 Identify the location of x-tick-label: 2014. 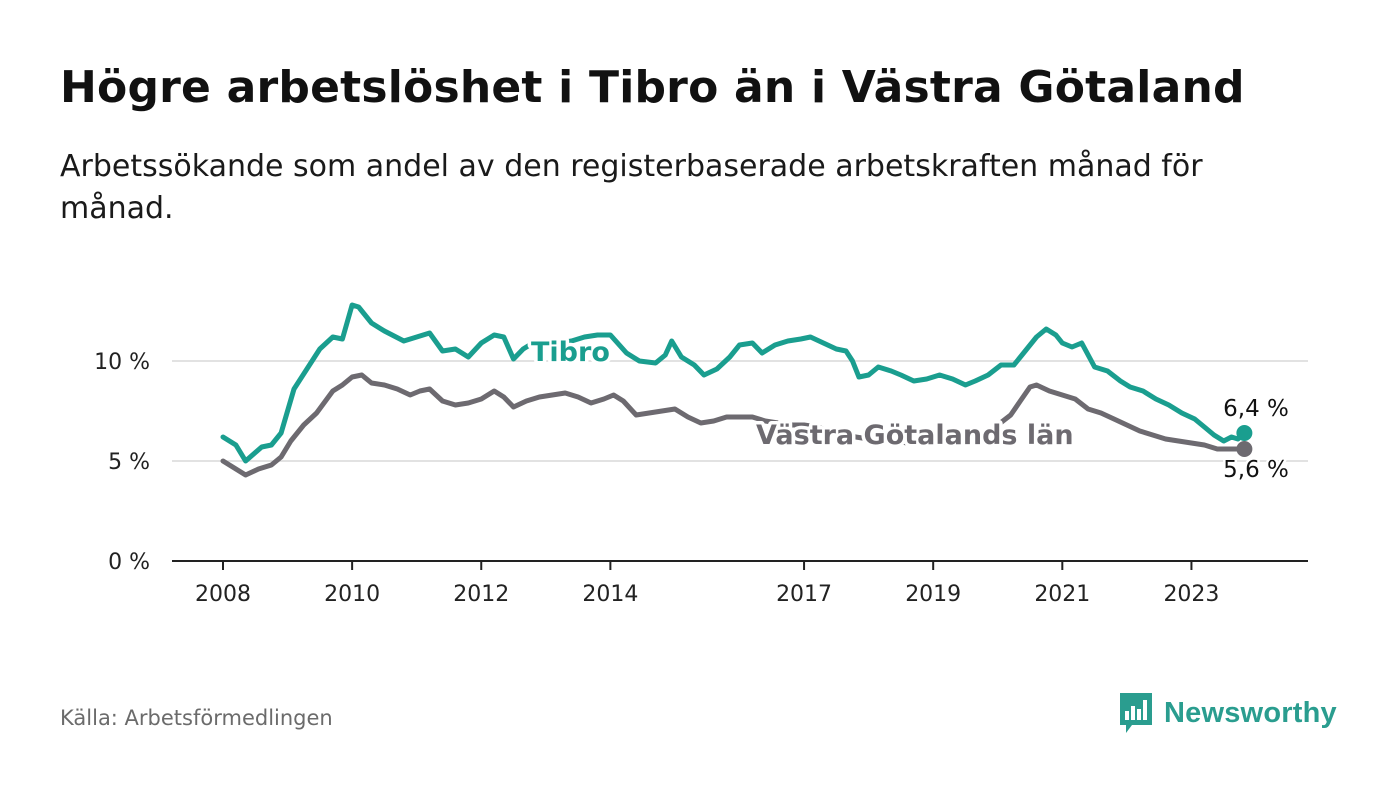
(610, 594).